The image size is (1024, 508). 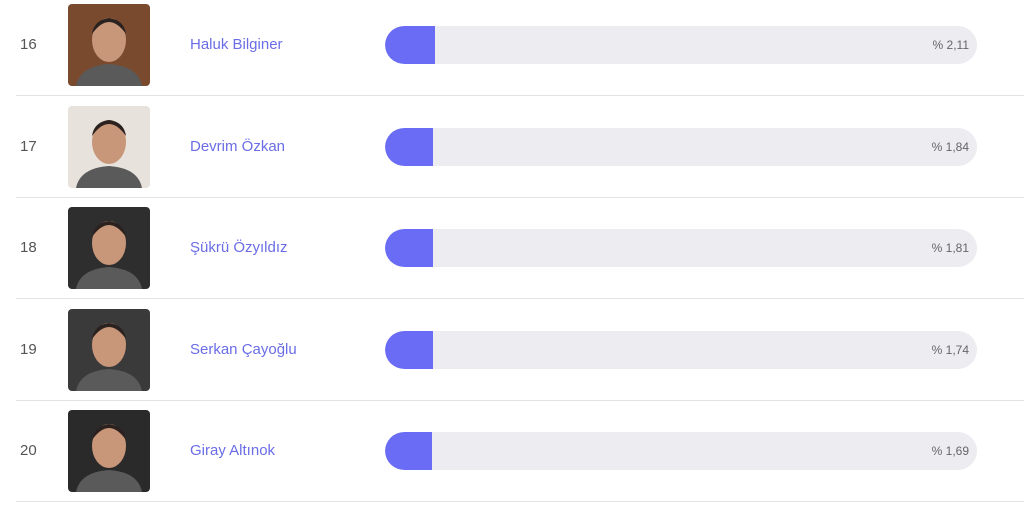 I want to click on rank: 20, so click(x=28, y=450).